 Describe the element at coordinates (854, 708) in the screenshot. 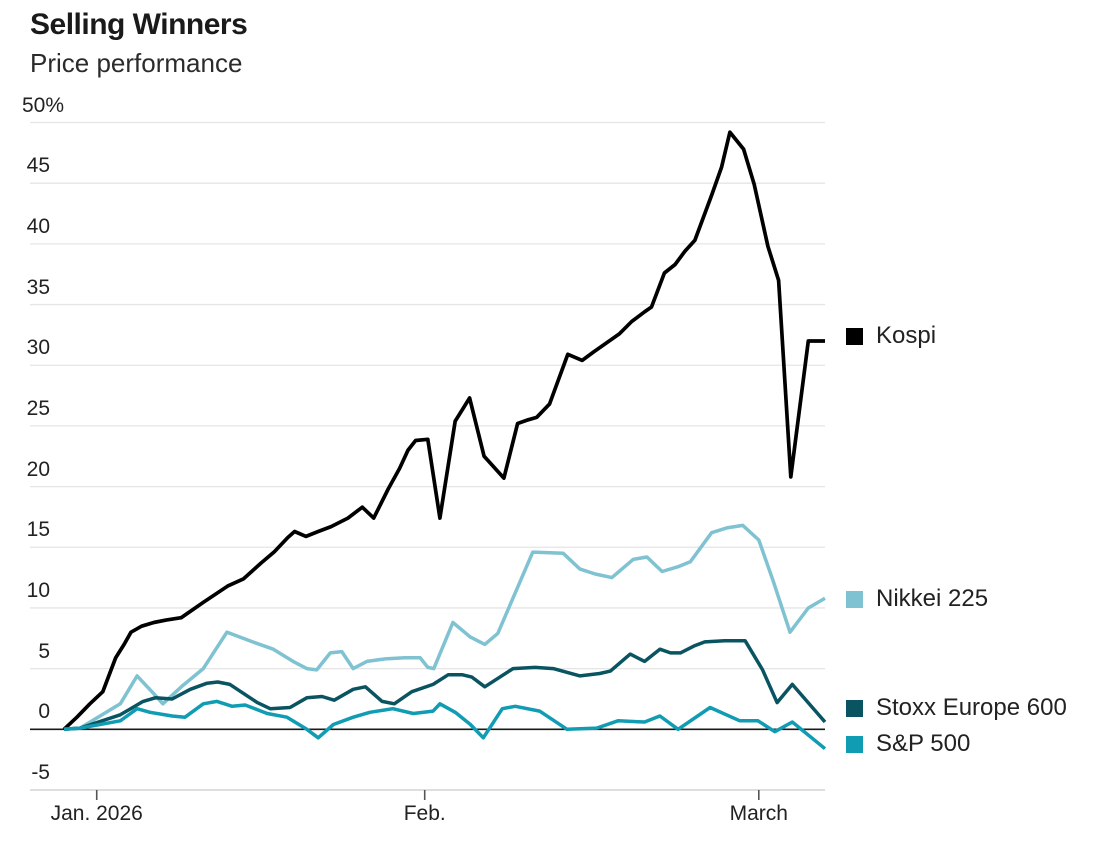

I see `stoxx-color-swatch-icon` at that location.